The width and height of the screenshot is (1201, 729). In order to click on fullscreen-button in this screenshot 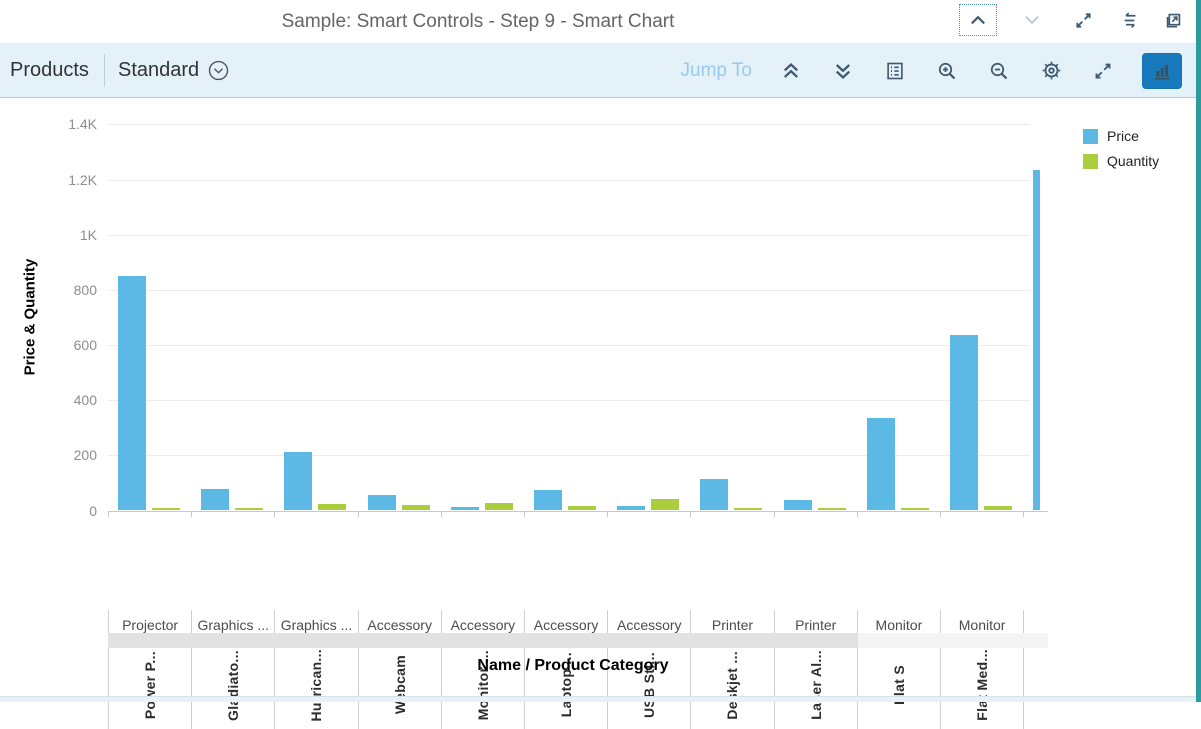, I will do `click(1103, 71)`.